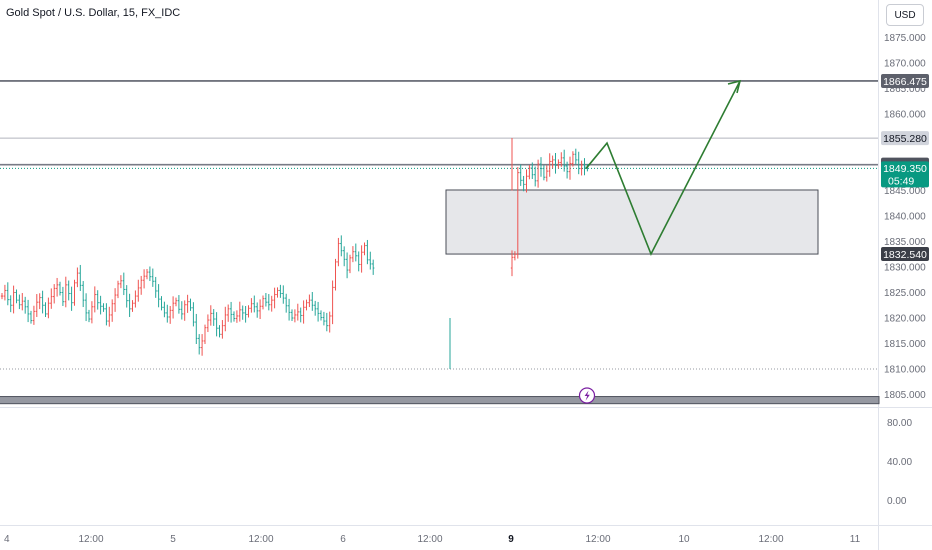 The image size is (932, 550). Describe the element at coordinates (663, 168) in the screenshot. I see `projection-arrow-path` at that location.